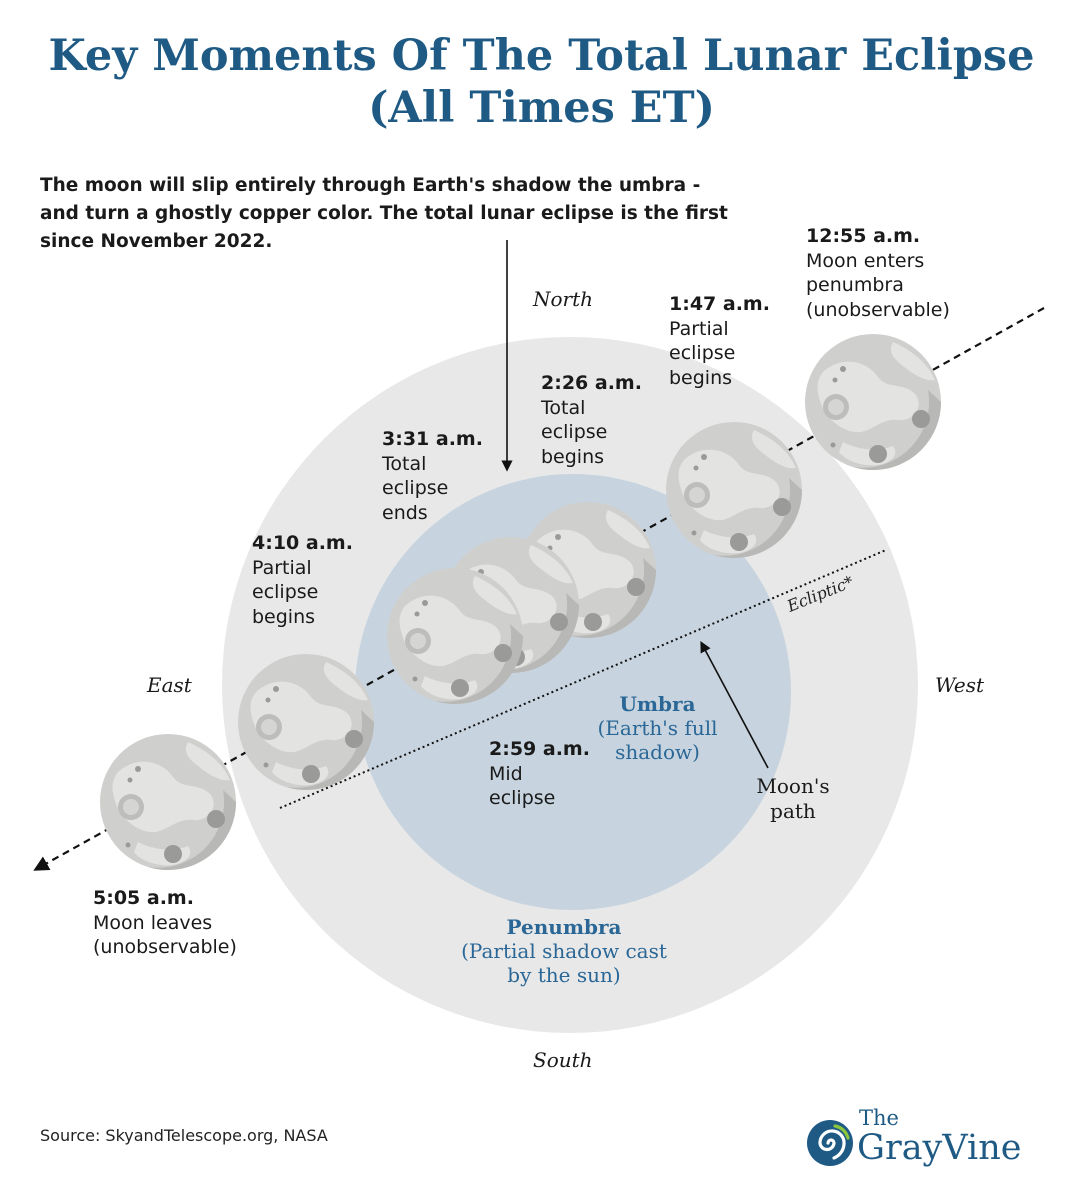 The image size is (1083, 1200). What do you see at coordinates (541, 108) in the screenshot?
I see `title-line-2: (All Times ET)` at bounding box center [541, 108].